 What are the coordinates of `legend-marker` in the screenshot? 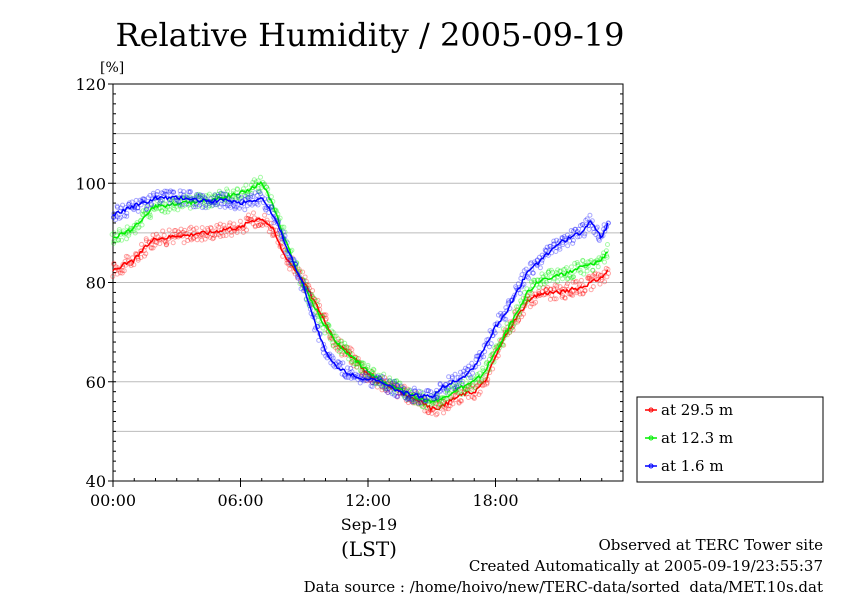 It's located at (651, 410).